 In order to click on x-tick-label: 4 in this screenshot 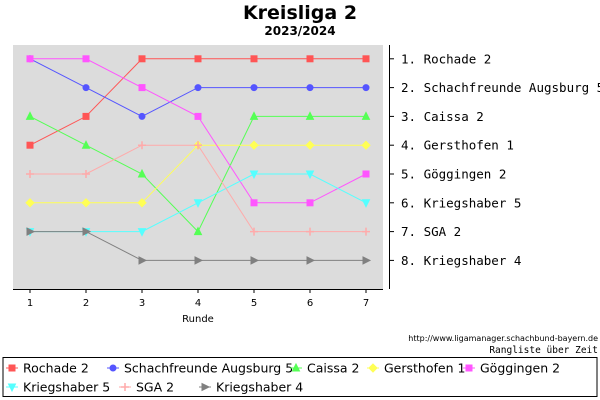, I will do `click(198, 303)`.